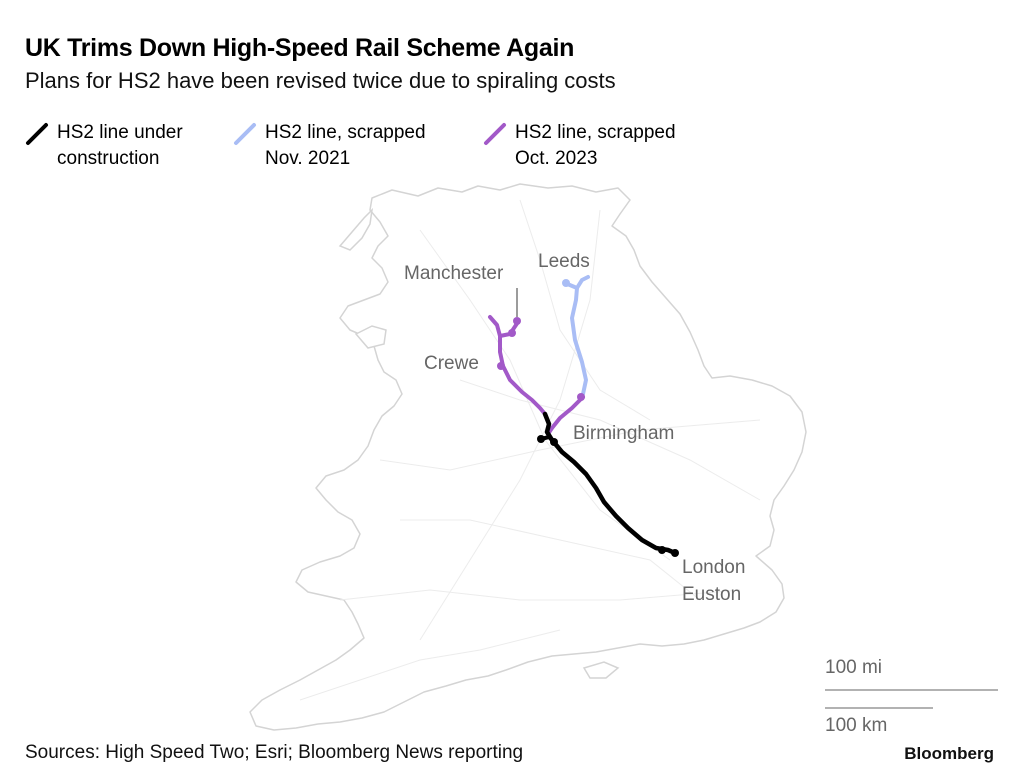  Describe the element at coordinates (582, 282) in the screenshot. I see `hs2-scrapped-2021-branch` at that location.